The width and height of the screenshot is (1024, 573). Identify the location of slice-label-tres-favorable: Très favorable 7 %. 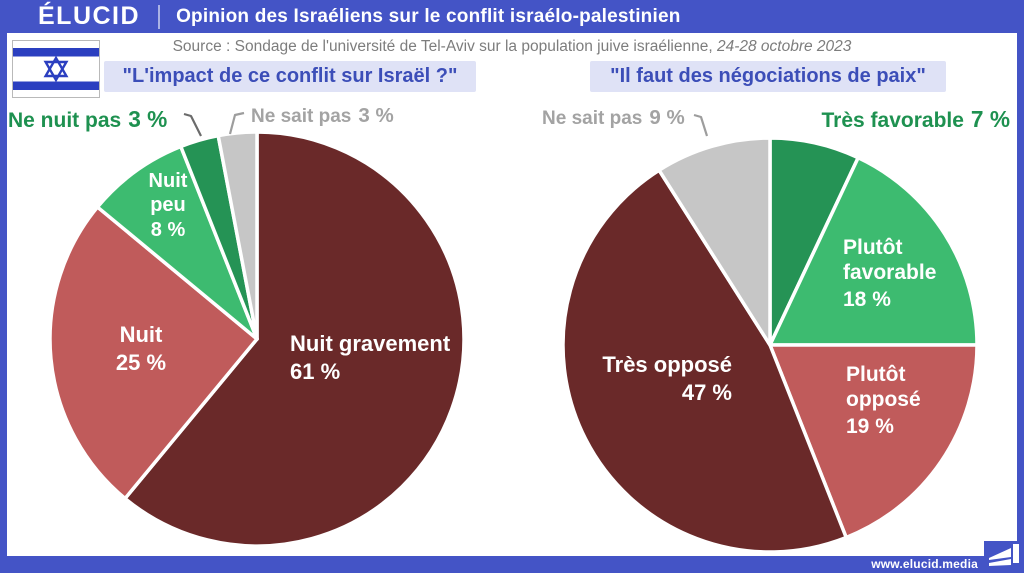
(915, 119).